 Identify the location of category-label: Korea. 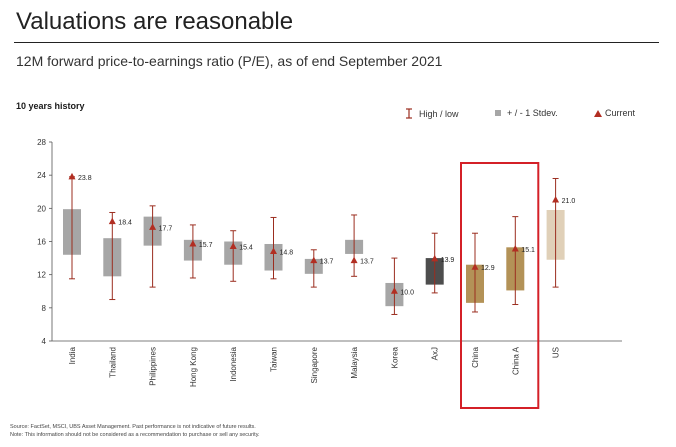
(394, 357).